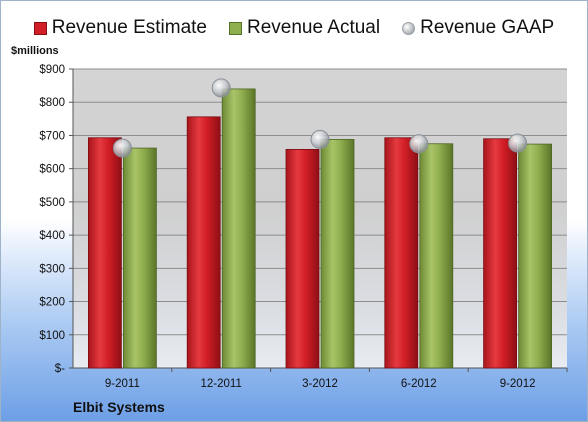 Image resolution: width=588 pixels, height=422 pixels. I want to click on y-tick-label: $600, so click(52, 170).